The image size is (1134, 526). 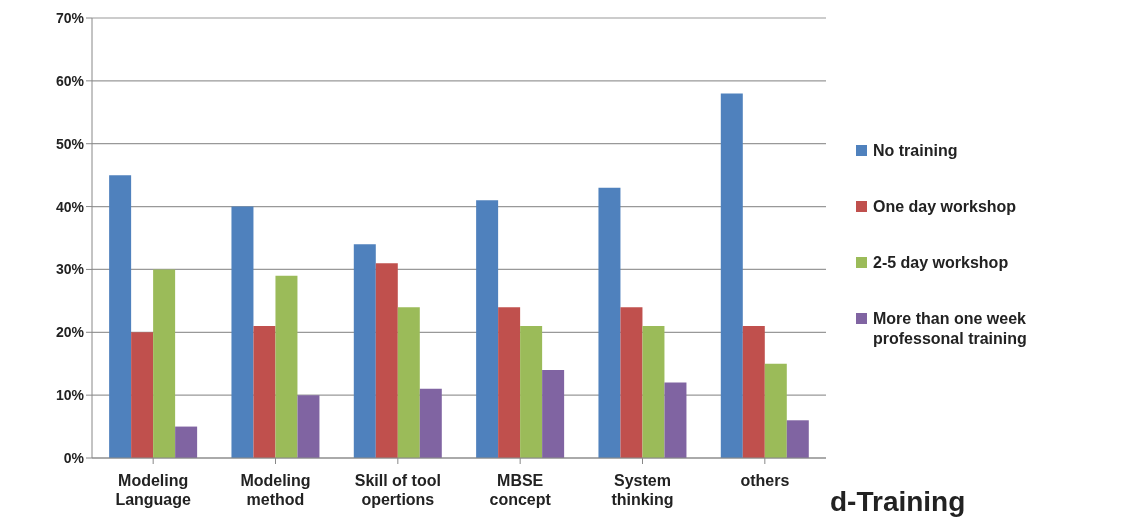 I want to click on y-tick-label: 40%, so click(x=70, y=206).